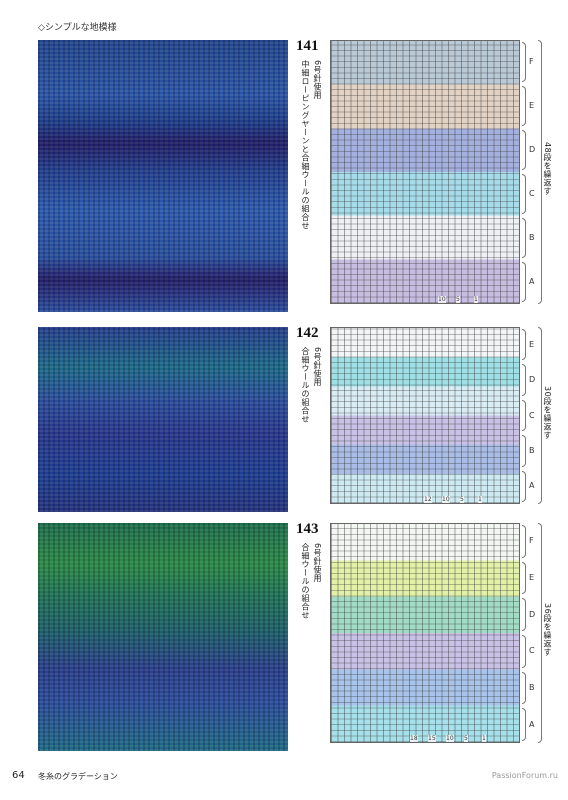 Image resolution: width=568 pixels, height=800 pixels. Describe the element at coordinates (432, 738) in the screenshot. I see `stitch-number: 15` at that location.